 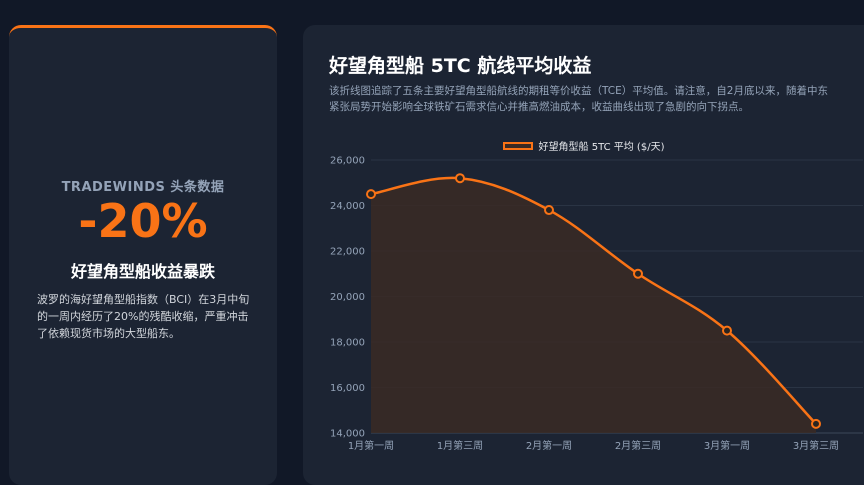 What do you see at coordinates (517, 145) in the screenshot?
I see `legend-swatch` at bounding box center [517, 145].